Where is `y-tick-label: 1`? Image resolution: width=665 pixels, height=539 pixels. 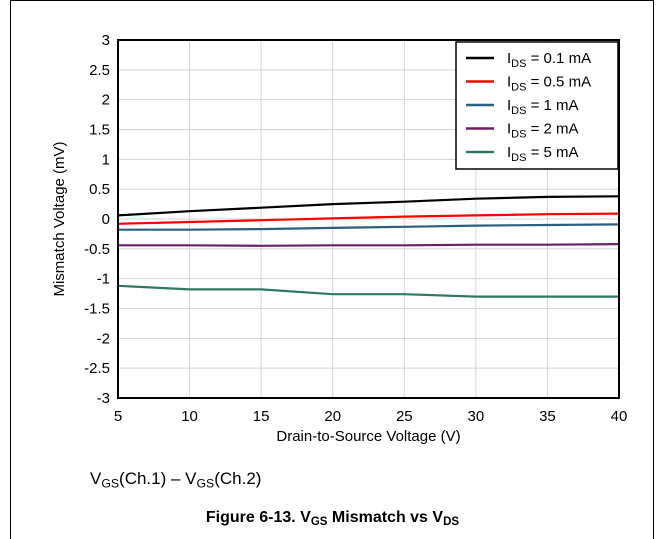 y-tick-label: 1 is located at coordinates (106, 159).